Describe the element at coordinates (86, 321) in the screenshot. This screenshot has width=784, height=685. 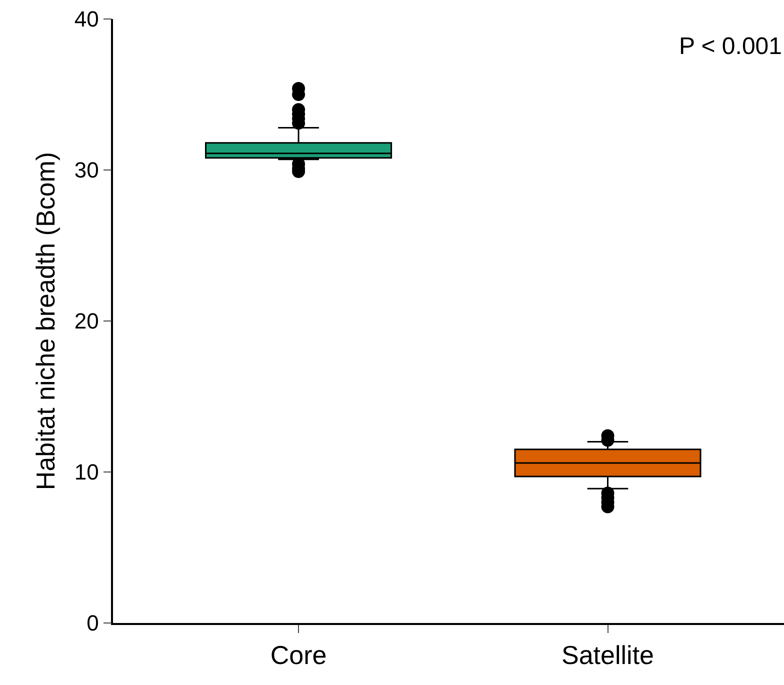
I see `y-tick-label: 20` at that location.